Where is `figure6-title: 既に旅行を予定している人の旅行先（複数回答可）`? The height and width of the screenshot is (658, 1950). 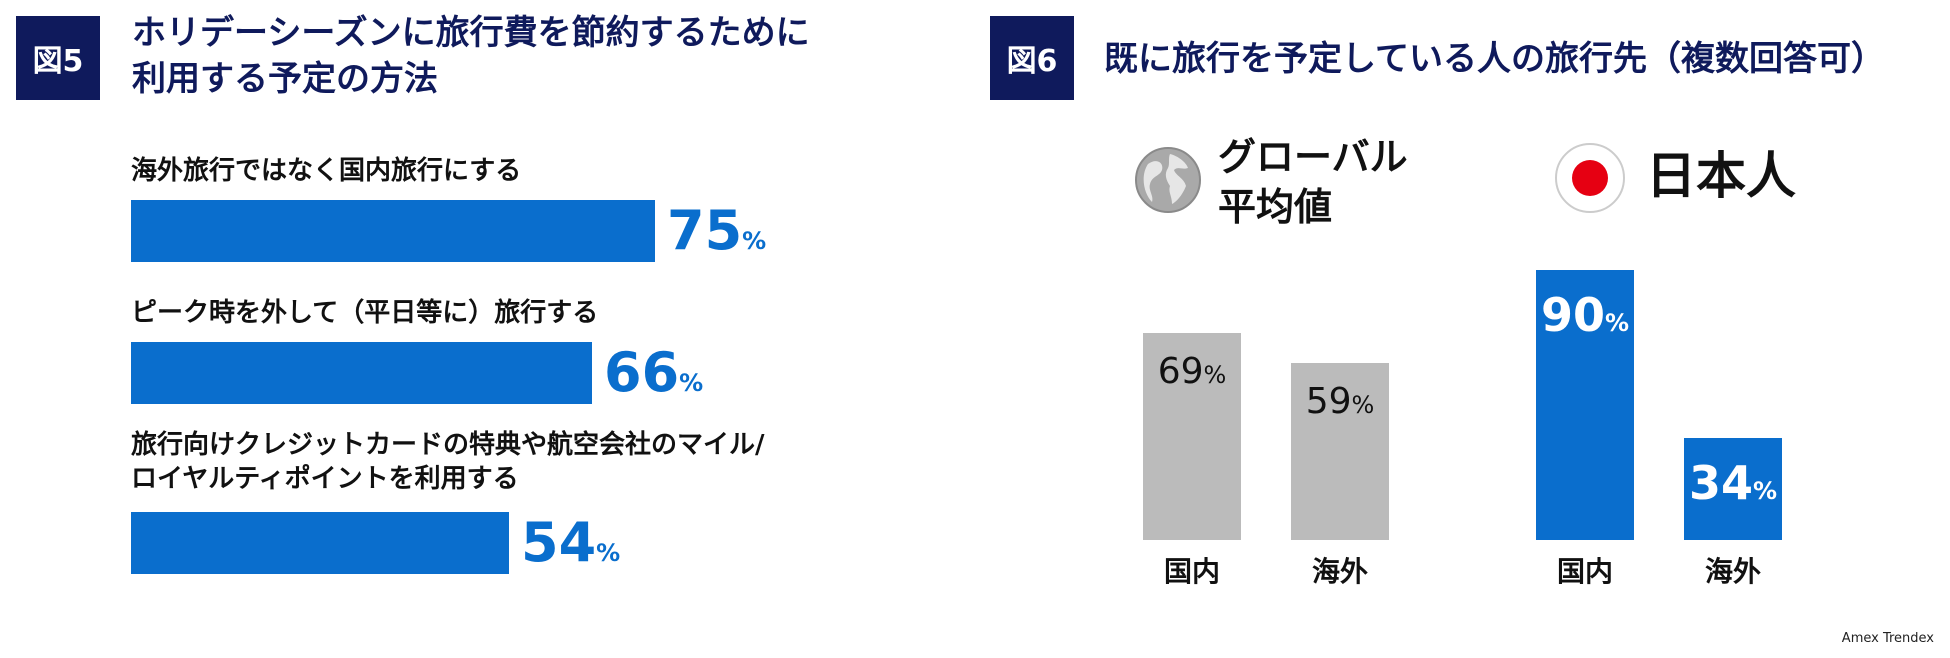
figure6-title: 既に旅行を予定している人の旅行先（複数回答可） is located at coordinates (1494, 59).